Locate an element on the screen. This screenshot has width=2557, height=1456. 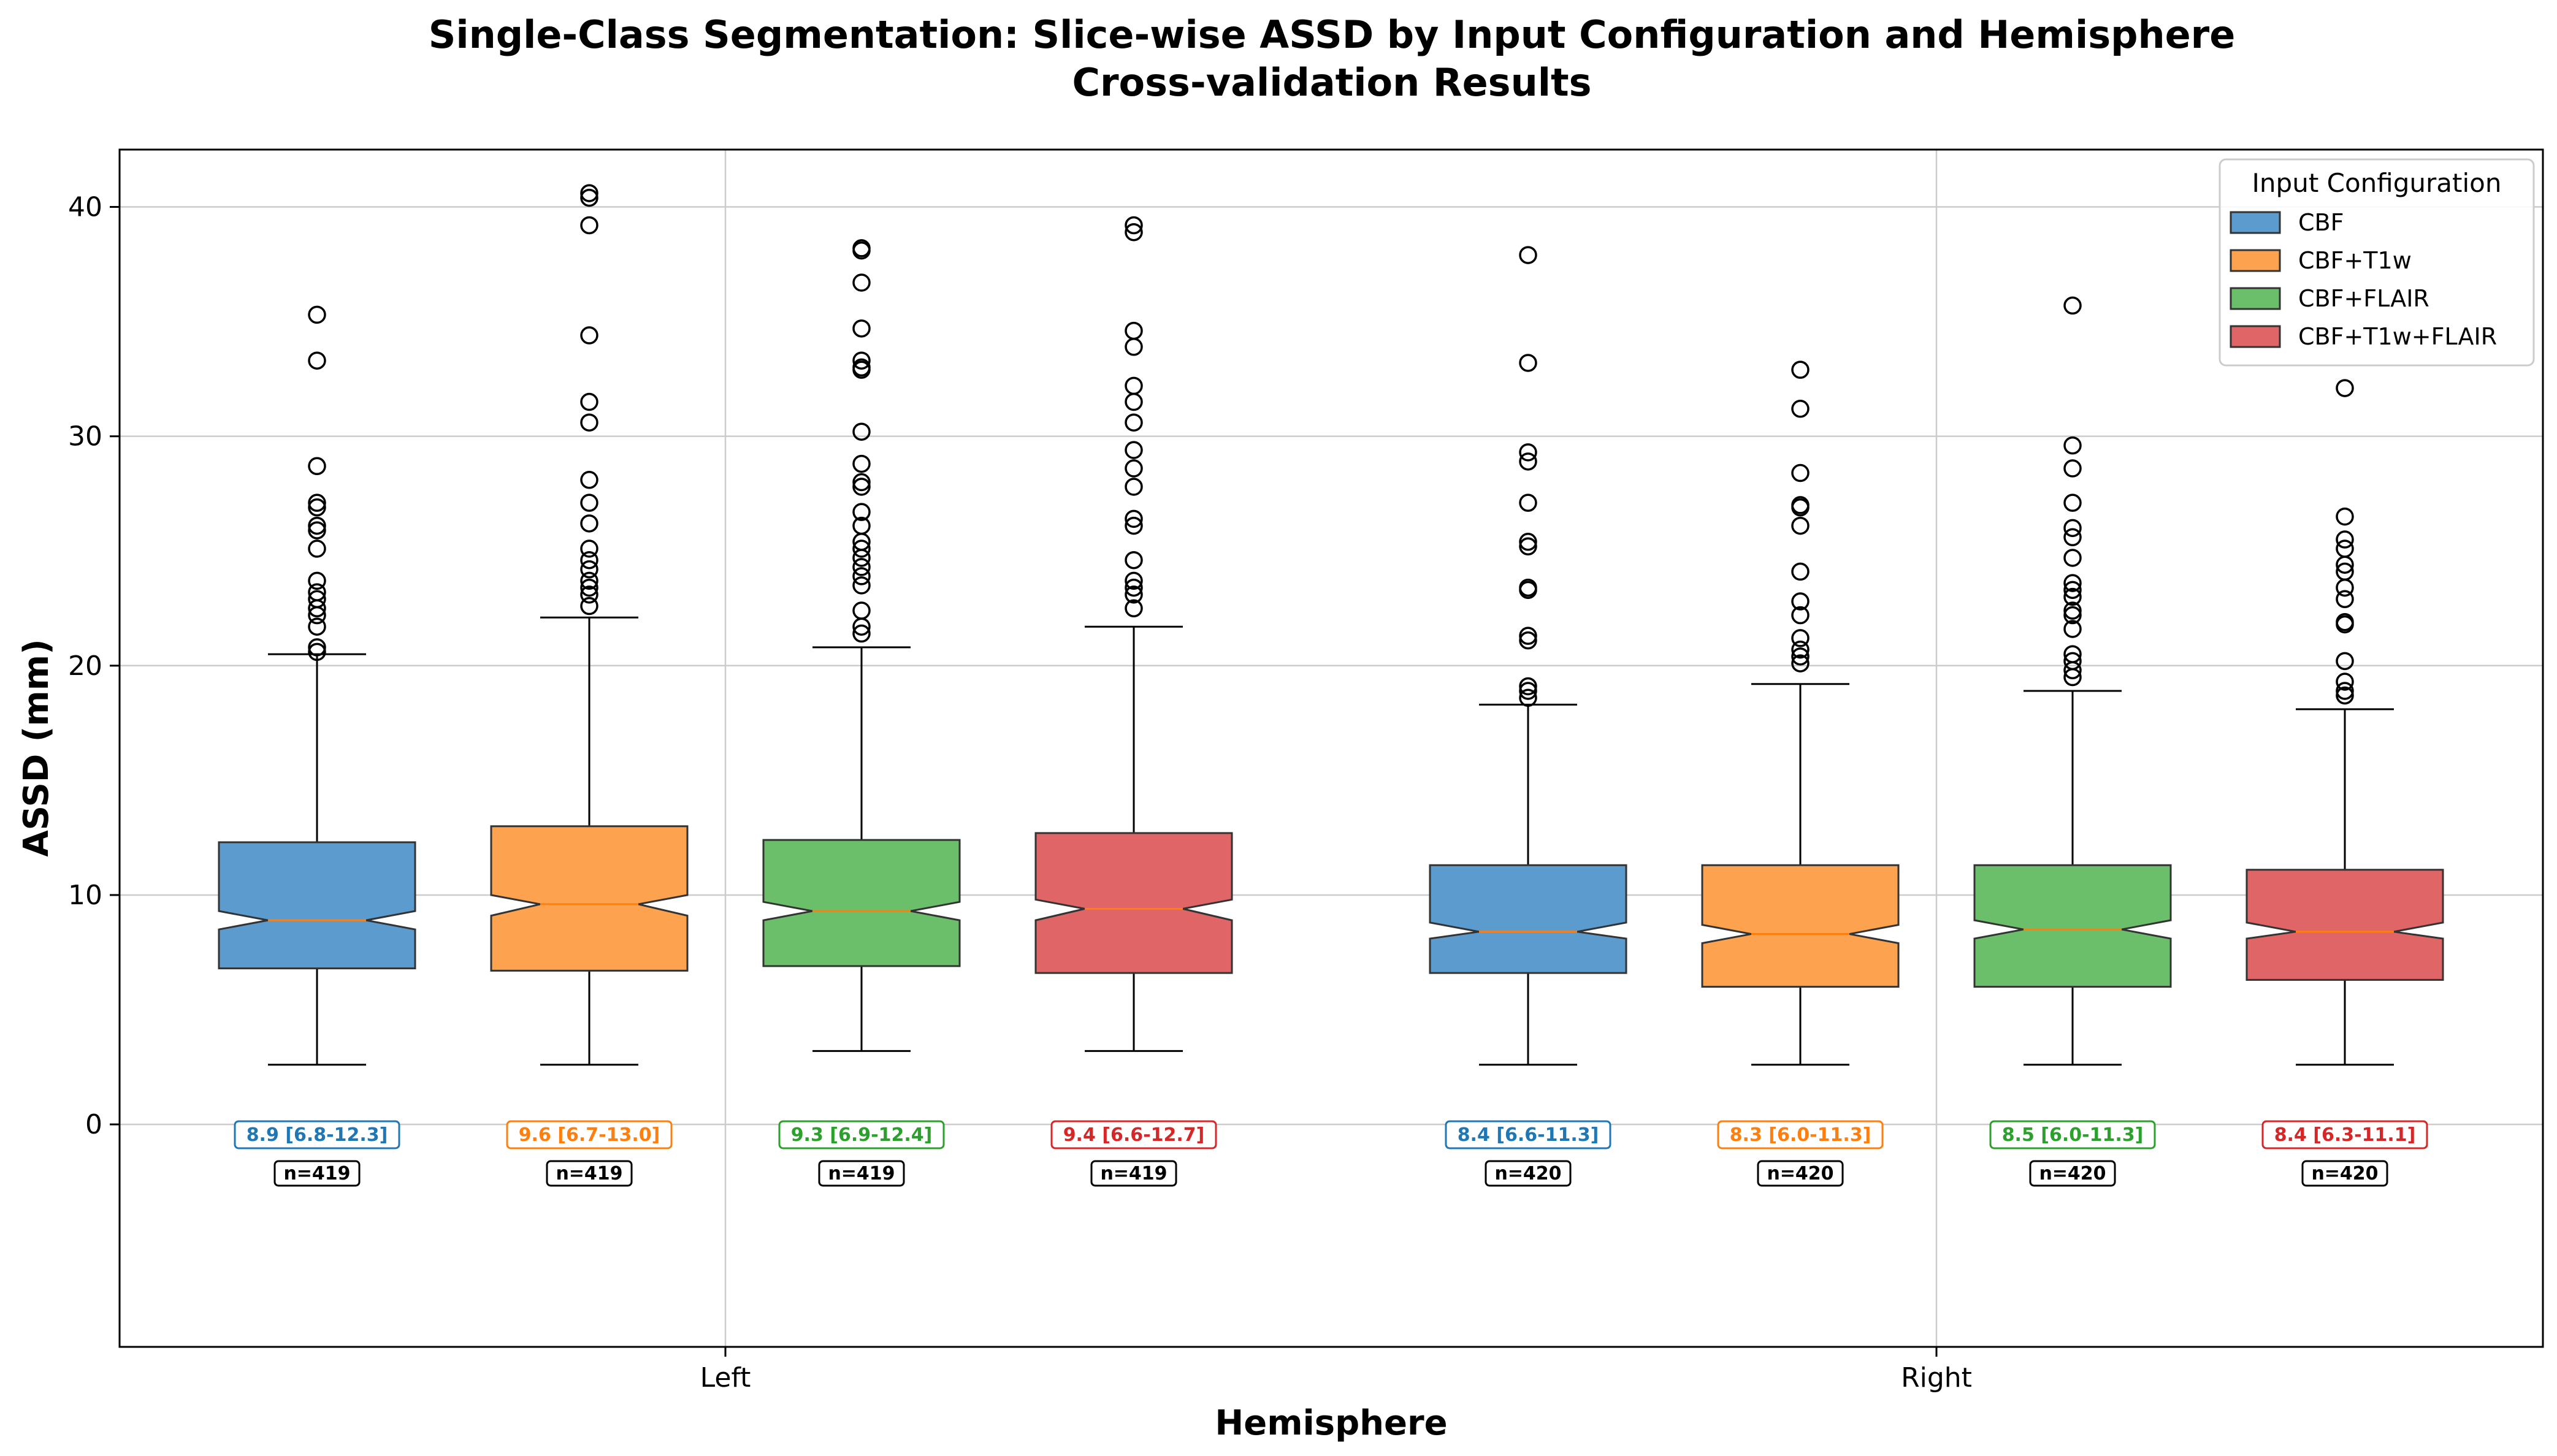
legend-label: CBF+FLAIR is located at coordinates (2363, 298).